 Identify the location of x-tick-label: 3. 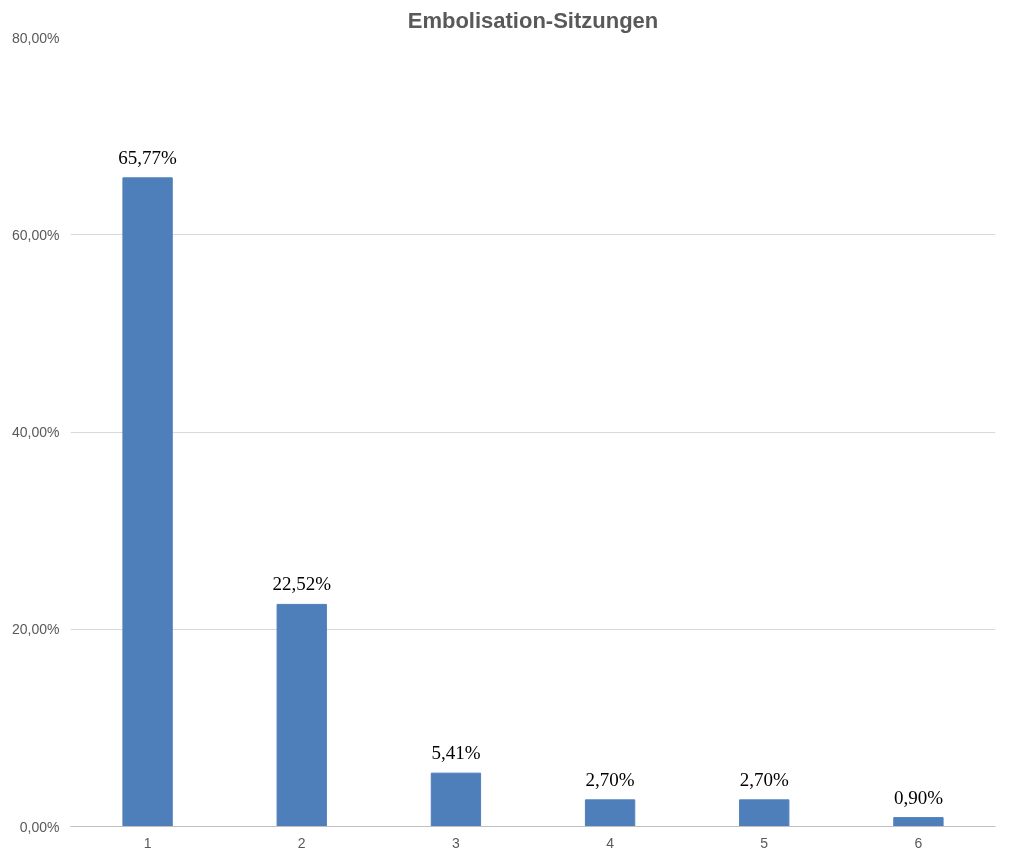
(456, 842).